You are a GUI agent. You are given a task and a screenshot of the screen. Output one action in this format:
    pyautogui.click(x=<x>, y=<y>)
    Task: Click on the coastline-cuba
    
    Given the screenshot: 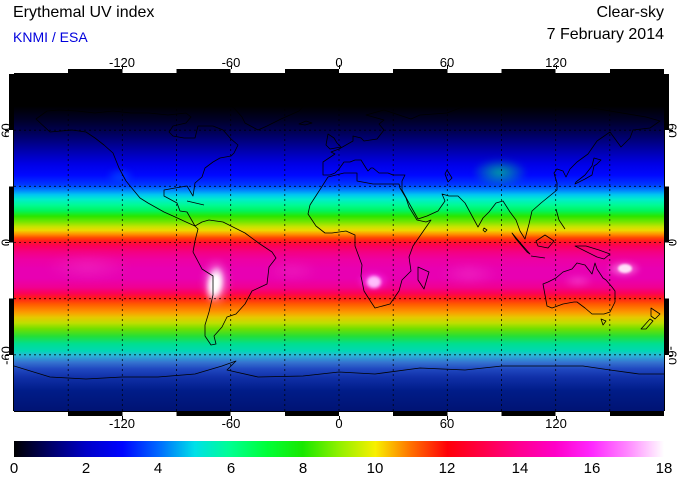 What is the action you would take?
    pyautogui.click(x=195, y=203)
    